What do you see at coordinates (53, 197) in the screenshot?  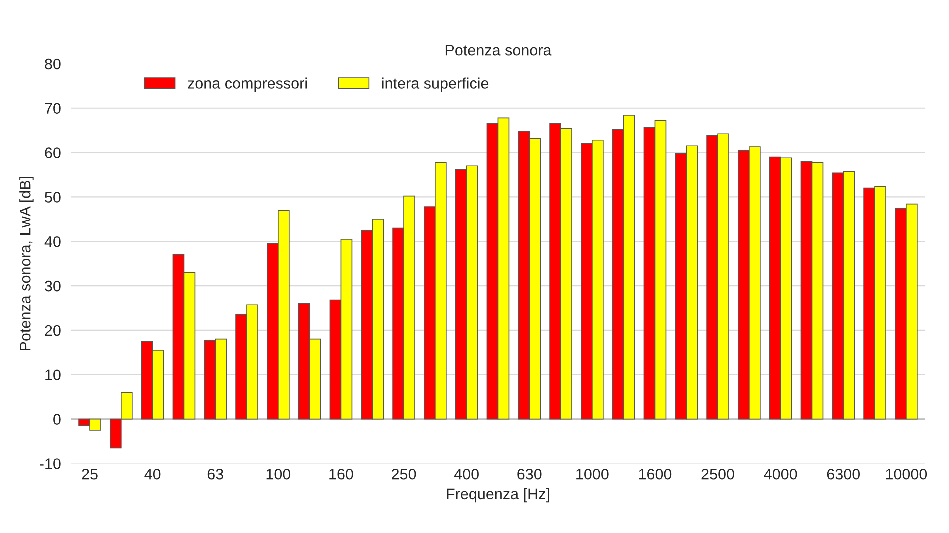 I see `y-tick-label: 50` at bounding box center [53, 197].